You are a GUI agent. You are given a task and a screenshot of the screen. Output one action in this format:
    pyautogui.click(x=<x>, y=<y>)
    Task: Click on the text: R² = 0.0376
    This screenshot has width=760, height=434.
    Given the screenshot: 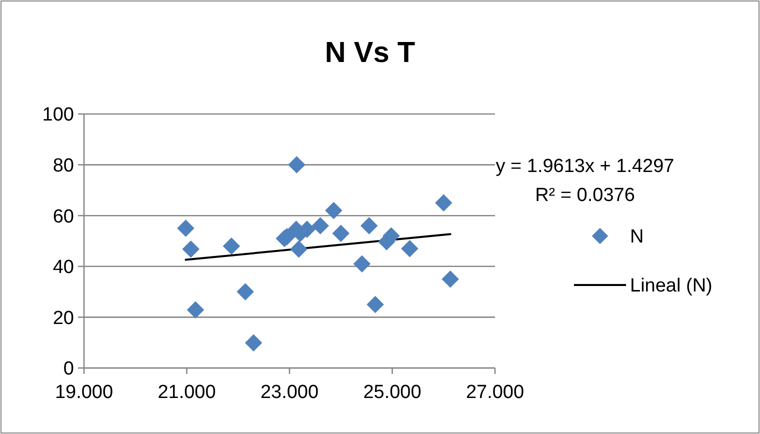 What is the action you would take?
    pyautogui.click(x=585, y=195)
    